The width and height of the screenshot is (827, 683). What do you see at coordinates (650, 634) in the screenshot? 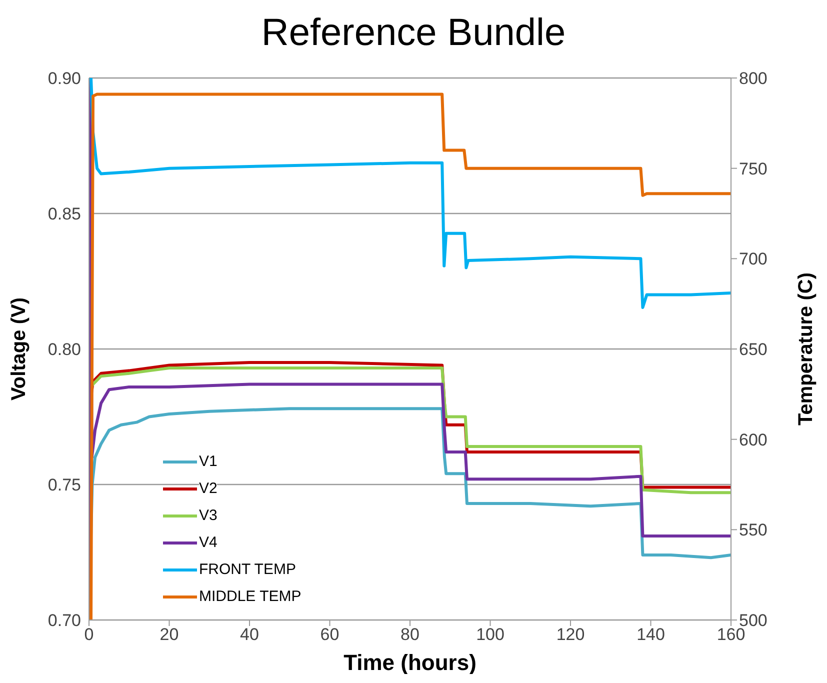
I see `x-tick-label: 140` at bounding box center [650, 634].